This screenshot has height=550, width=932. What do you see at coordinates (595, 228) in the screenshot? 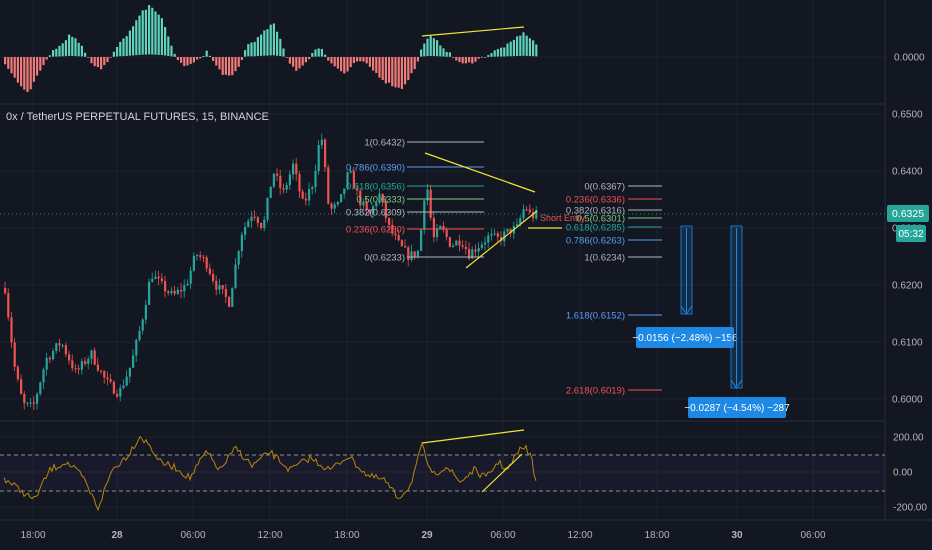
I see `fib-right-label: 0.618(0.6285)` at bounding box center [595, 228].